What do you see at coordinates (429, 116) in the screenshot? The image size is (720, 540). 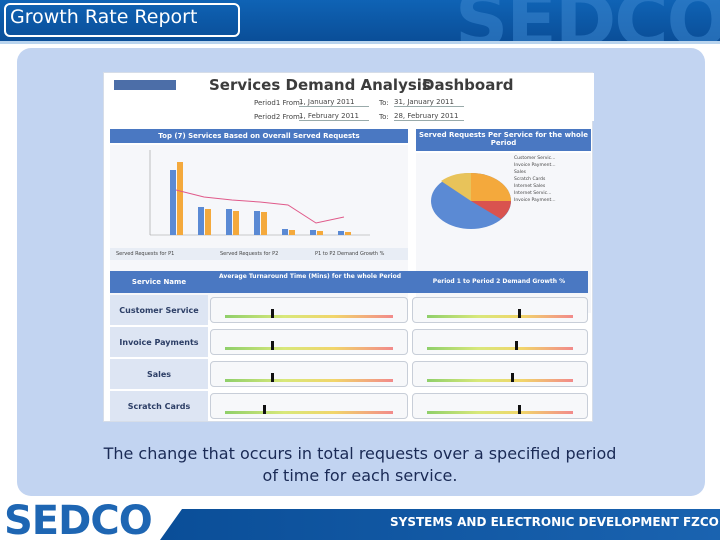 I see `period2-to: 28, February 2011` at bounding box center [429, 116].